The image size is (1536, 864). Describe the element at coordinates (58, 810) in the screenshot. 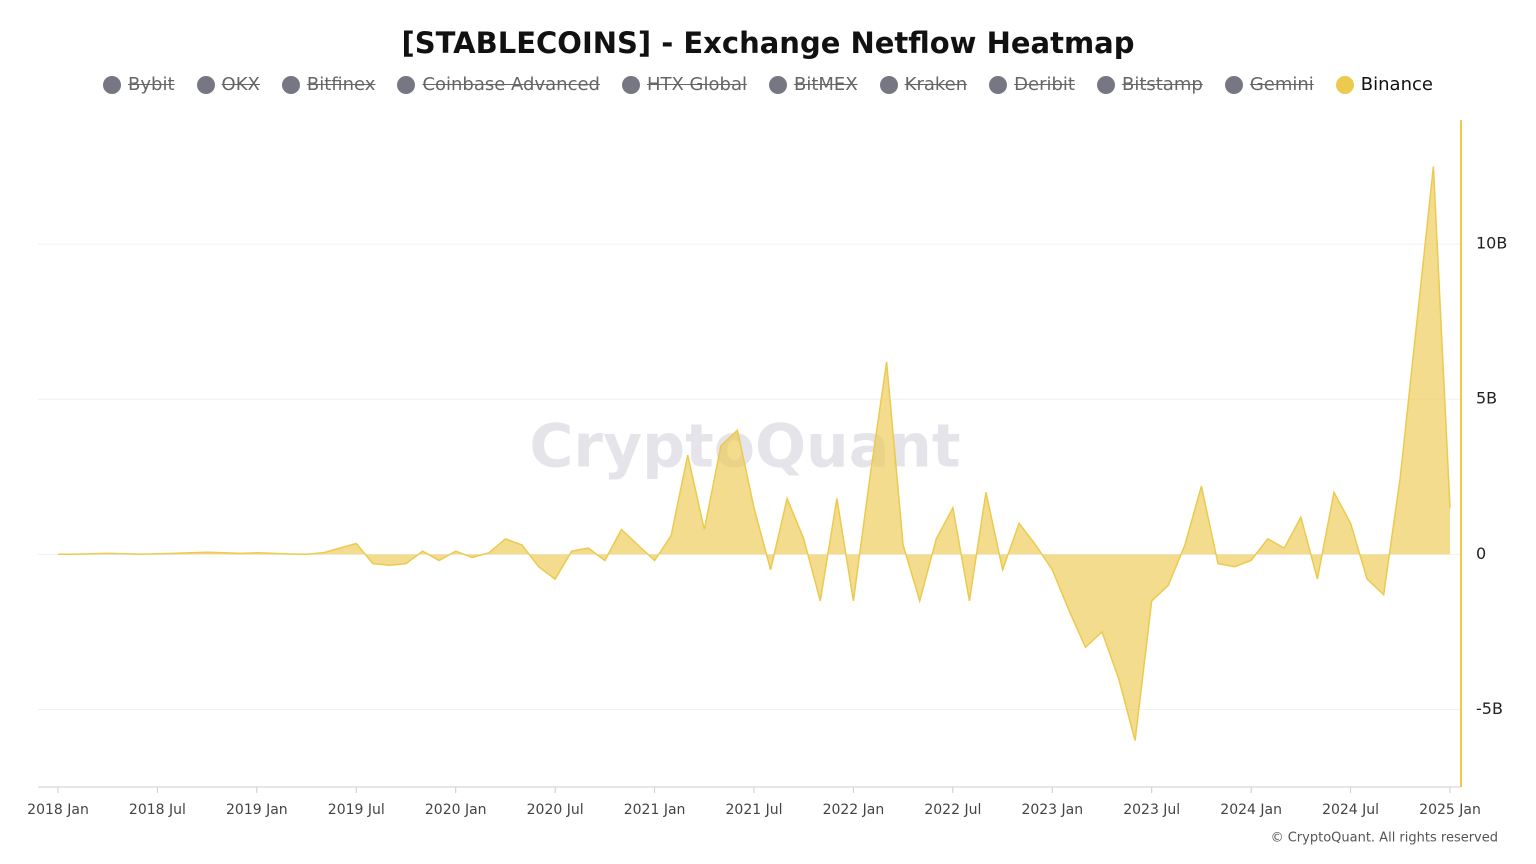

I see `x-tick-label: 2018 Jan` at that location.